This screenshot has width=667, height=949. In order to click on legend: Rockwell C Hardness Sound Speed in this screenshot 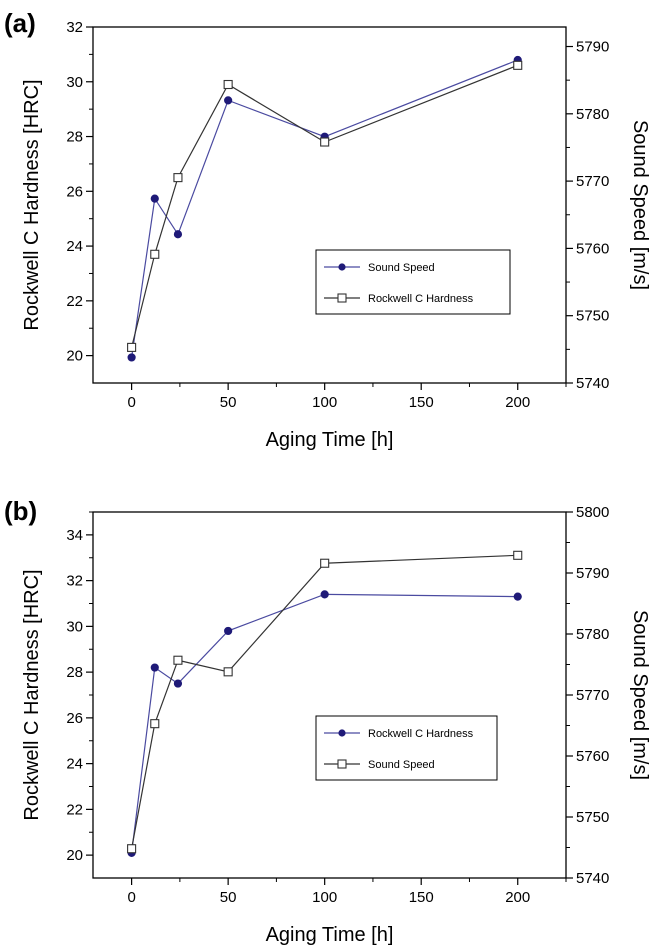, I will do `click(406, 748)`.